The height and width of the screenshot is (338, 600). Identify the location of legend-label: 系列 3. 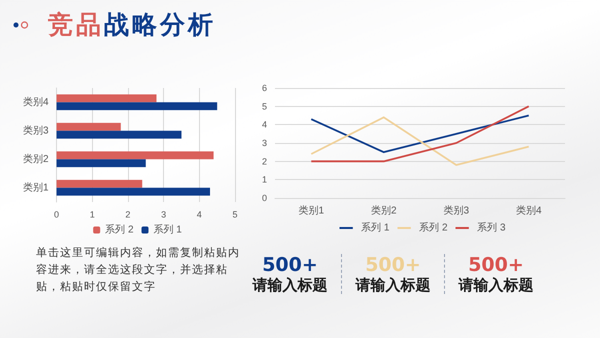
(491, 228).